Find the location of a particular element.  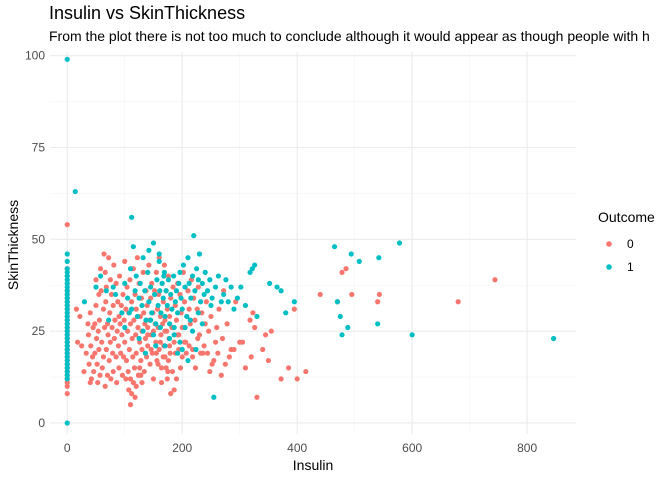

x-tick-label: 400 is located at coordinates (297, 448).